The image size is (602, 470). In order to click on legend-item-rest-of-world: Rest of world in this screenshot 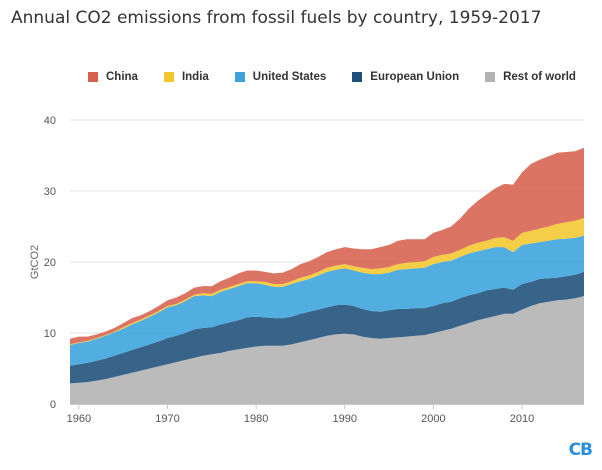, I will do `click(530, 77)`.